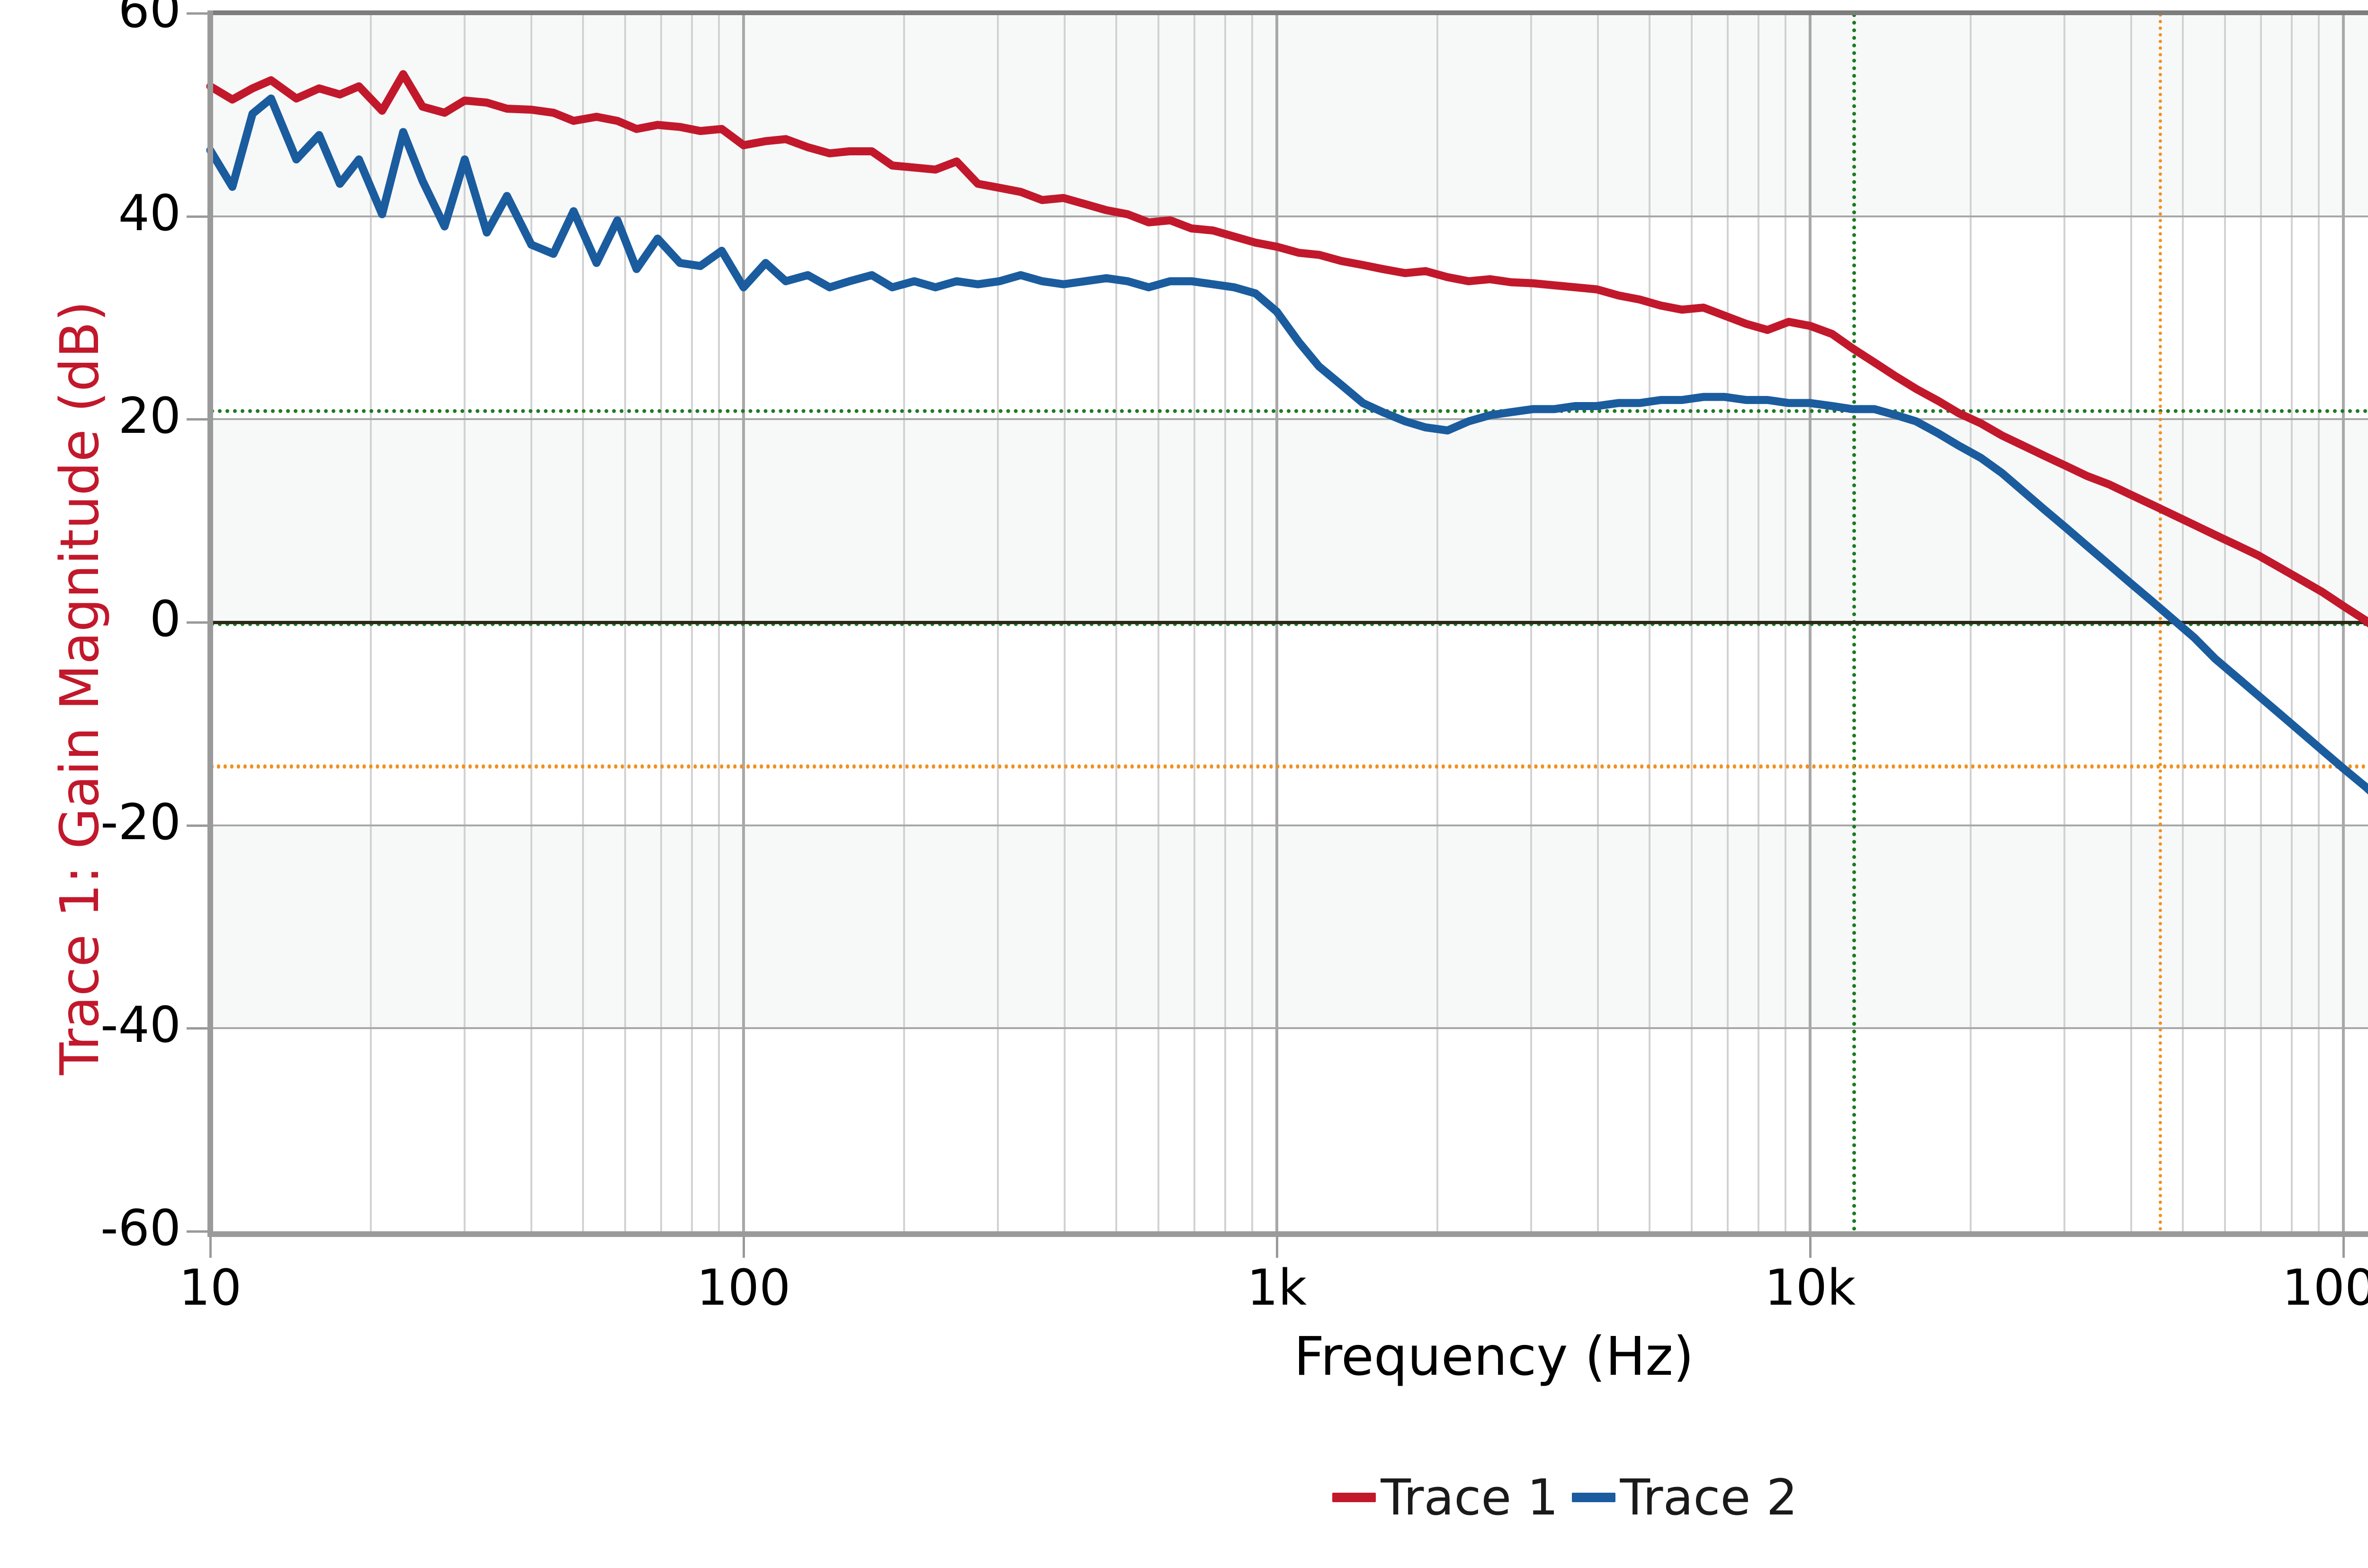 The image size is (2368, 1568). I want to click on x-axis-tick-label: 1k, so click(1277, 1288).